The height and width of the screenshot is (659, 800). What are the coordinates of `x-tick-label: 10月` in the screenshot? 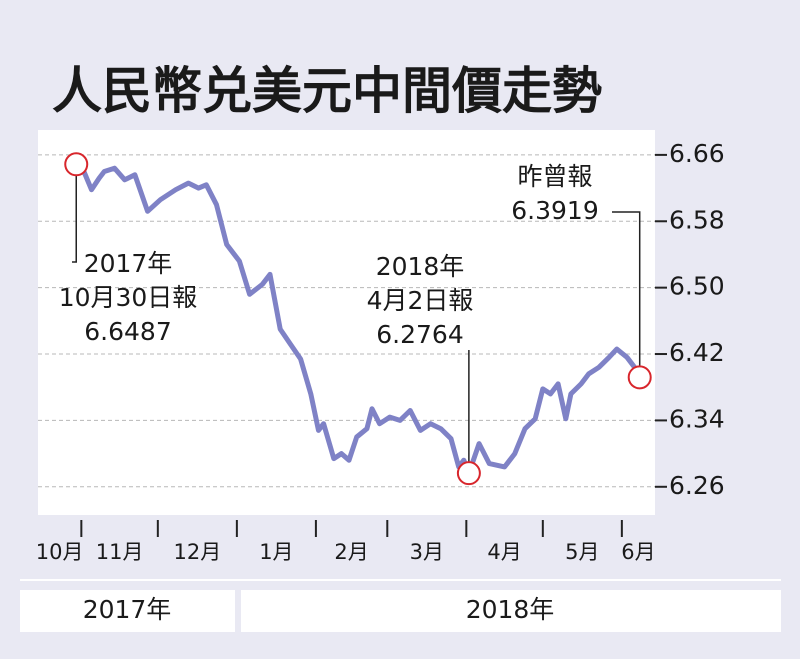 It's located at (60, 552).